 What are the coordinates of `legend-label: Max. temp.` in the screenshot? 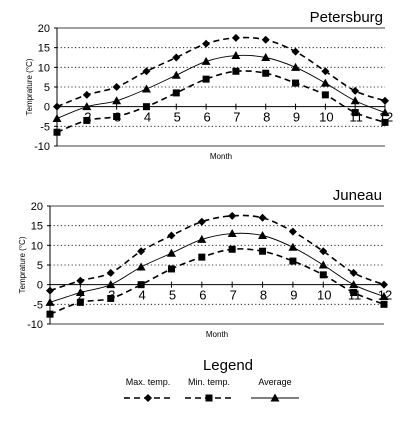 It's located at (148, 382).